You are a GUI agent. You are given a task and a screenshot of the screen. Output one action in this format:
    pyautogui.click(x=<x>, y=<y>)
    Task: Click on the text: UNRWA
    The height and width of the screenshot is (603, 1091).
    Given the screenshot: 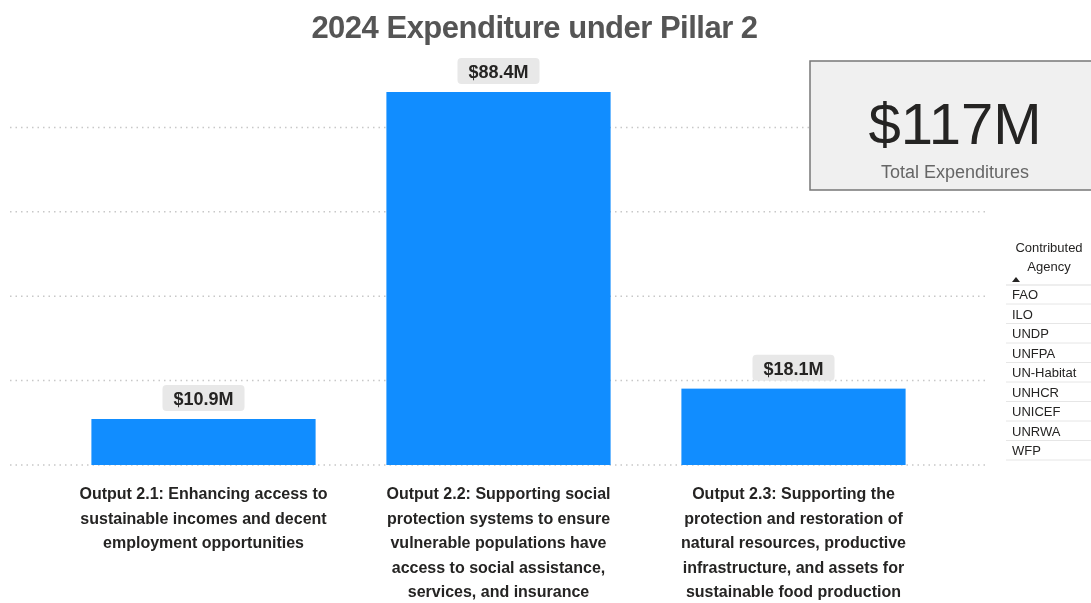 What is the action you would take?
    pyautogui.click(x=1036, y=431)
    